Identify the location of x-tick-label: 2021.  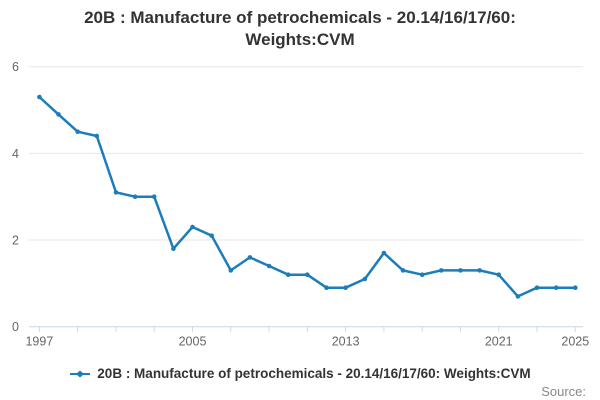
(499, 342).